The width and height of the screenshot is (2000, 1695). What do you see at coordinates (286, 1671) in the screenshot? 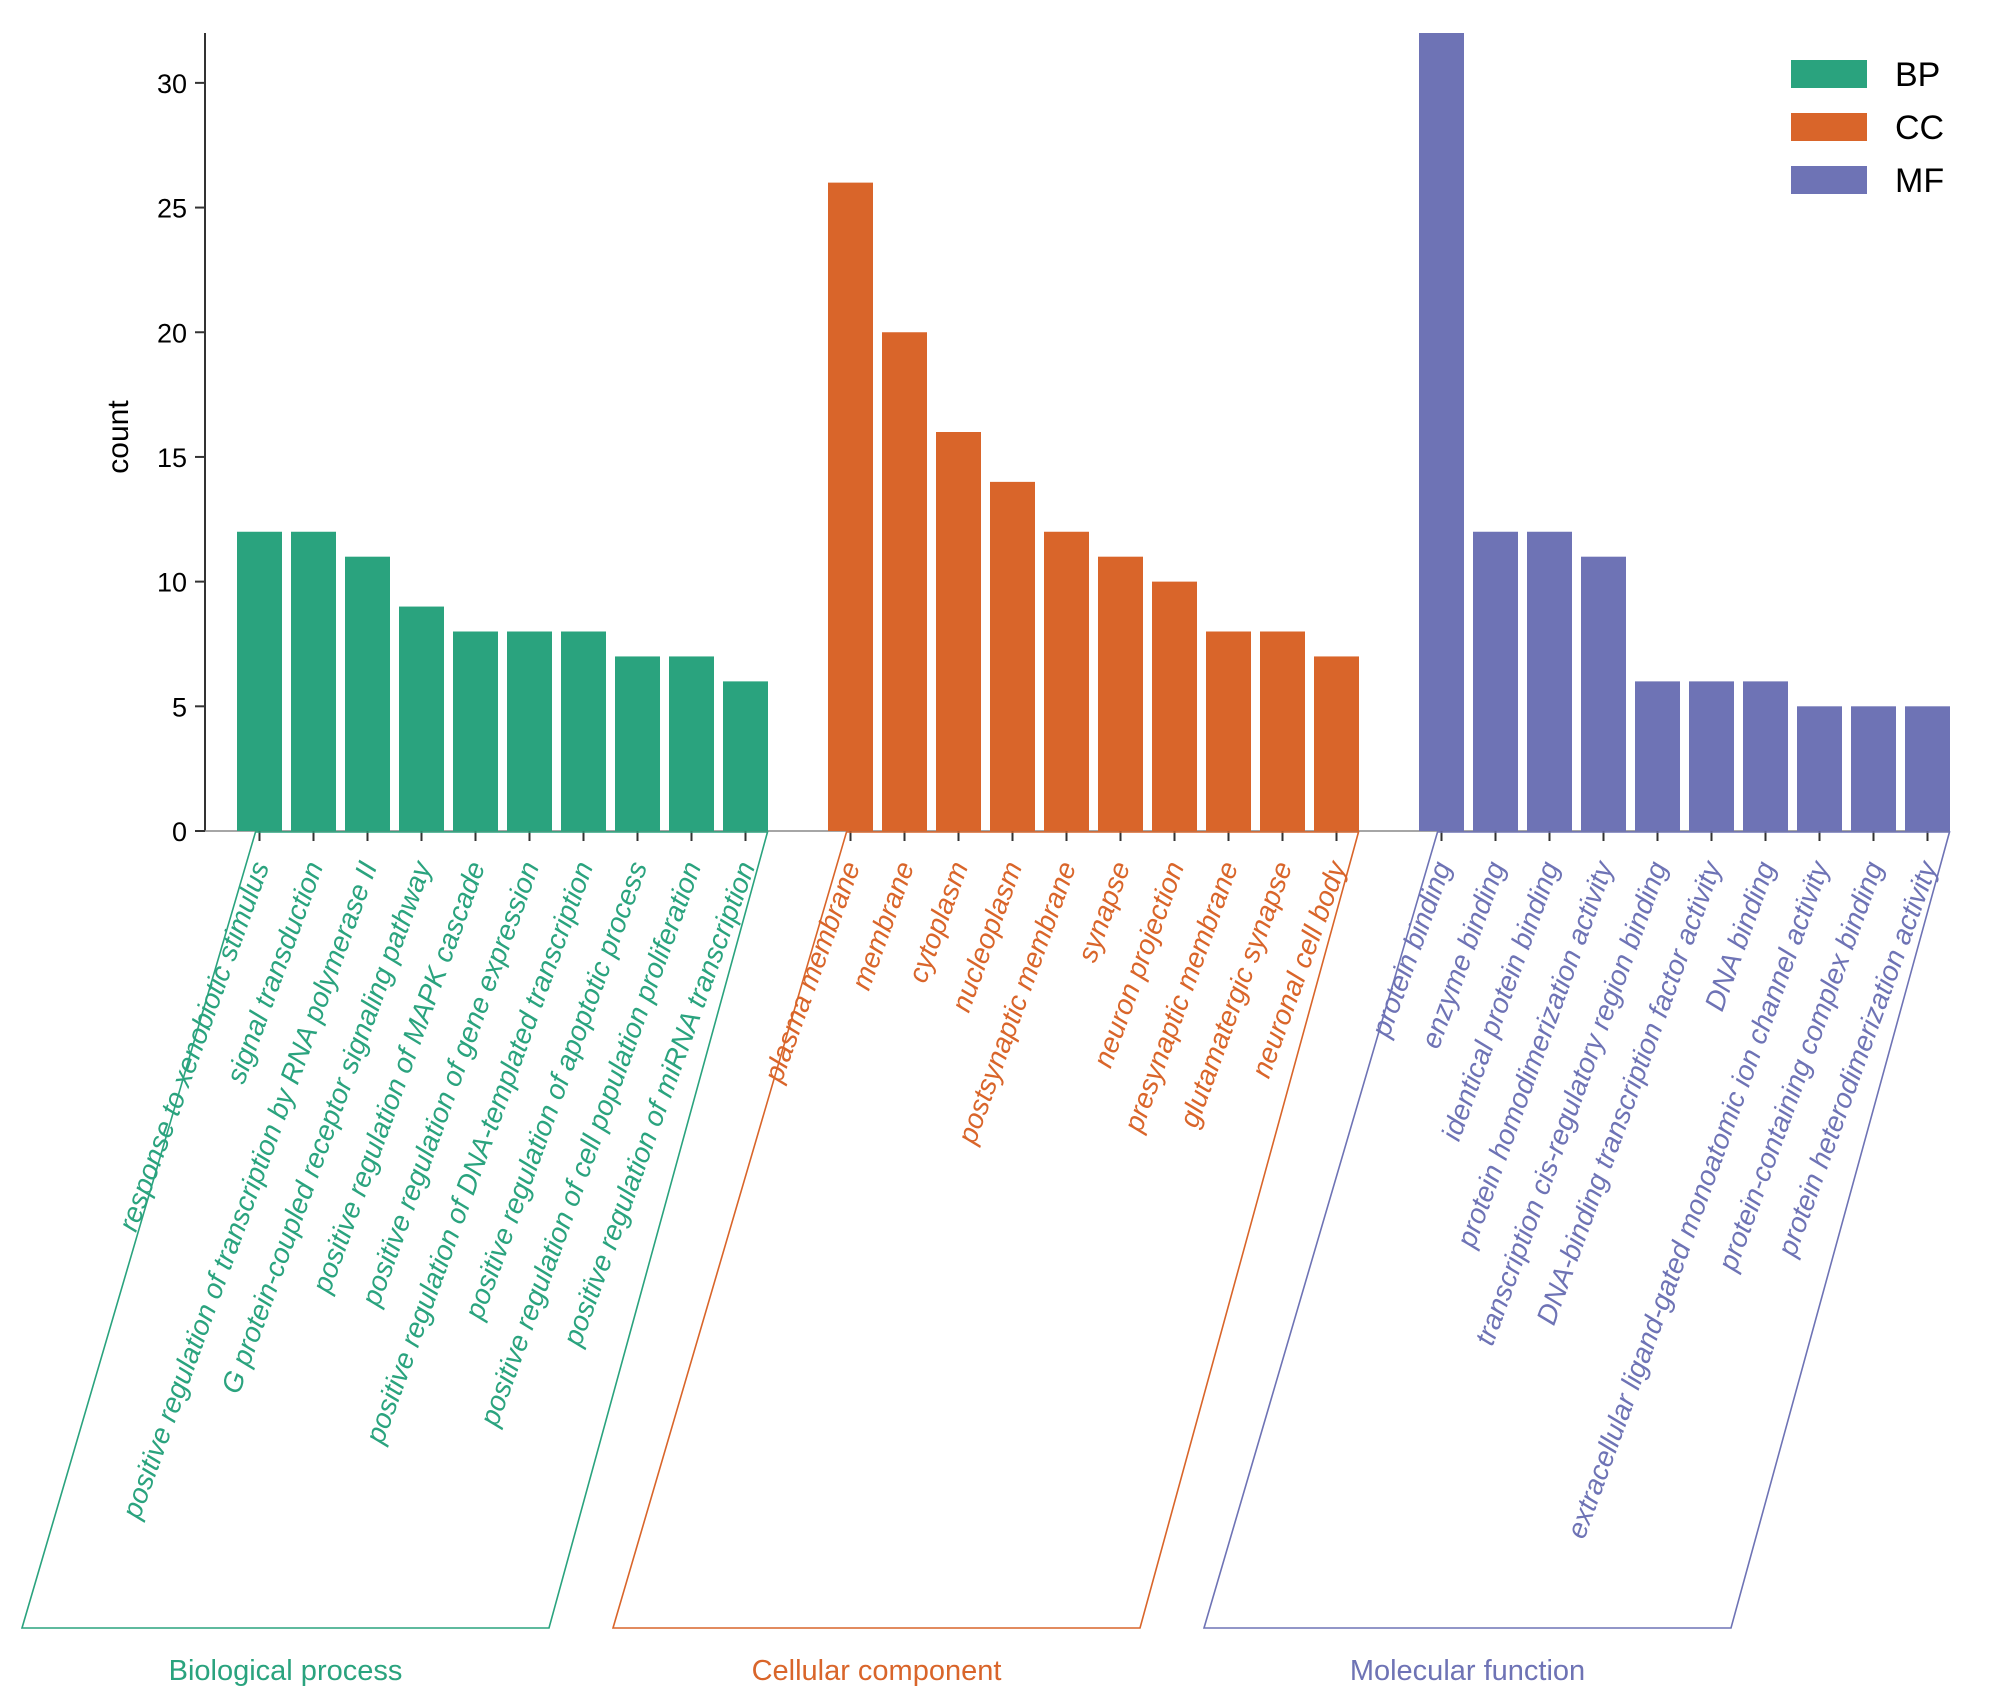
I see `group-label: Biological process` at bounding box center [286, 1671].